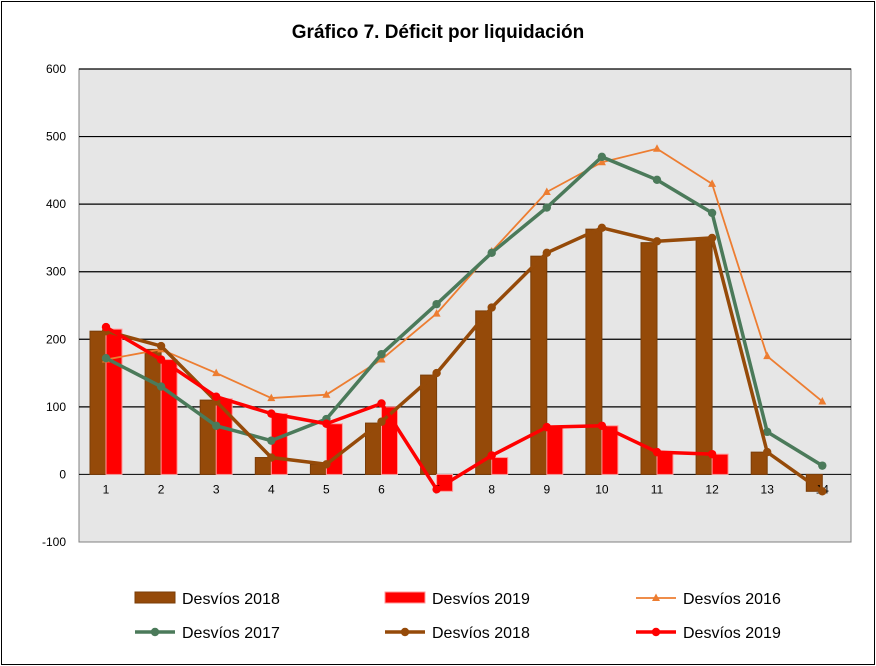 The height and width of the screenshot is (666, 876). I want to click on legend-swatch, so click(155, 597).